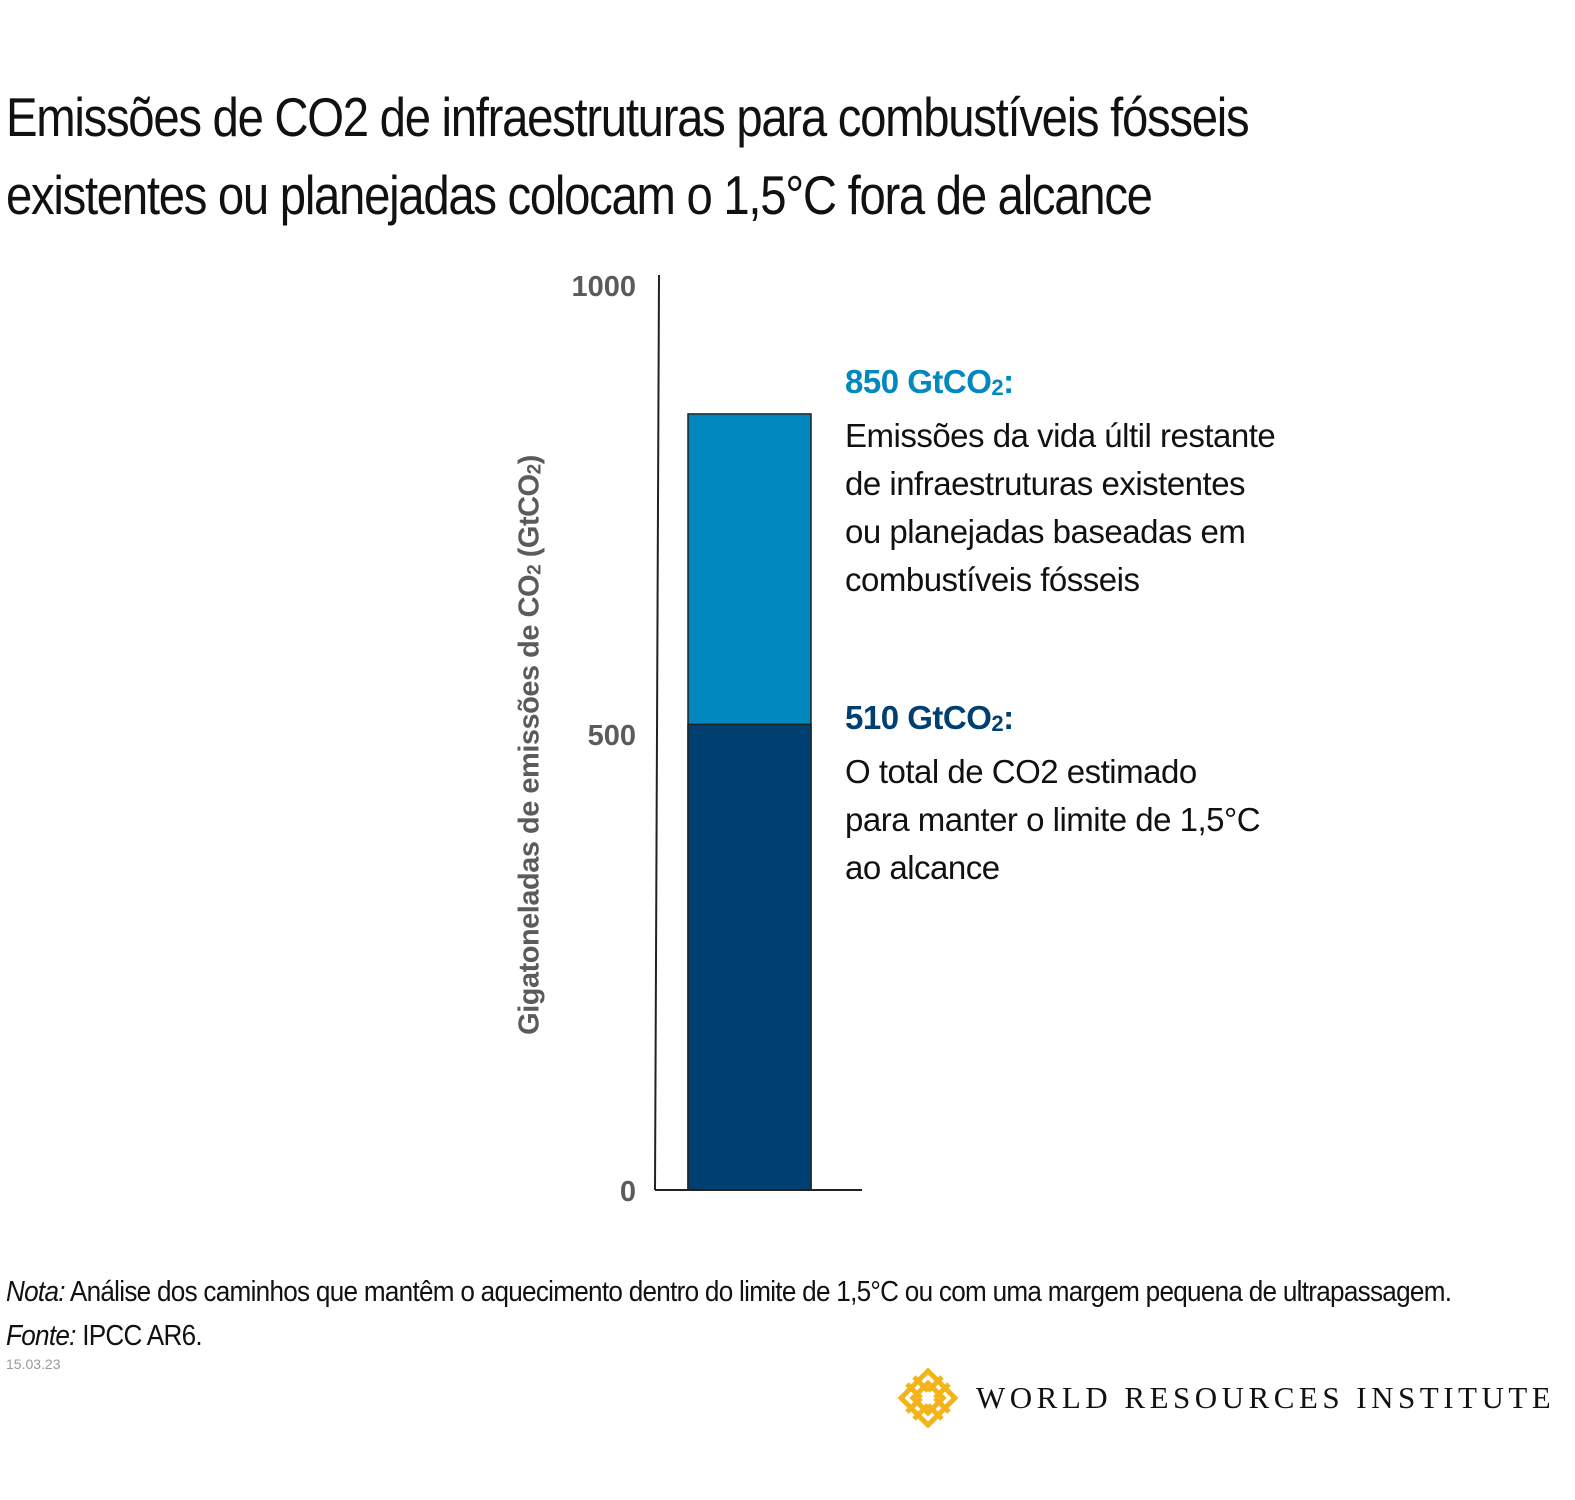 This screenshot has height=1500, width=1575. I want to click on annotation-850-line-3: ou planejadas baseadas em, so click(1045, 531).